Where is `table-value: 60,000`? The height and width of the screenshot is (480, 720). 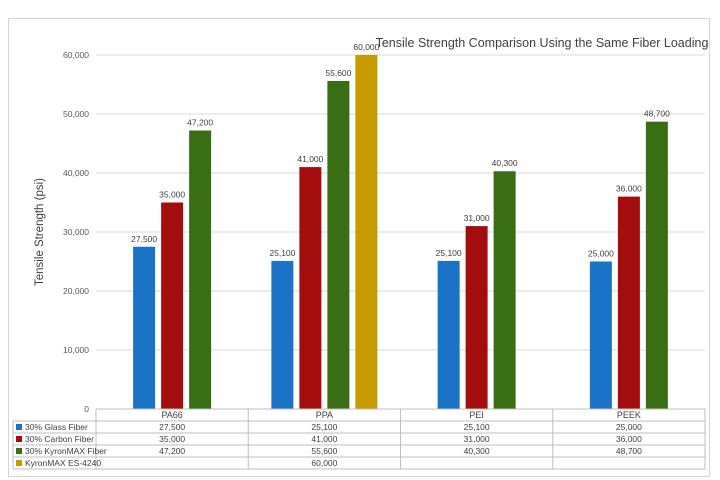
table-value: 60,000 is located at coordinates (324, 463).